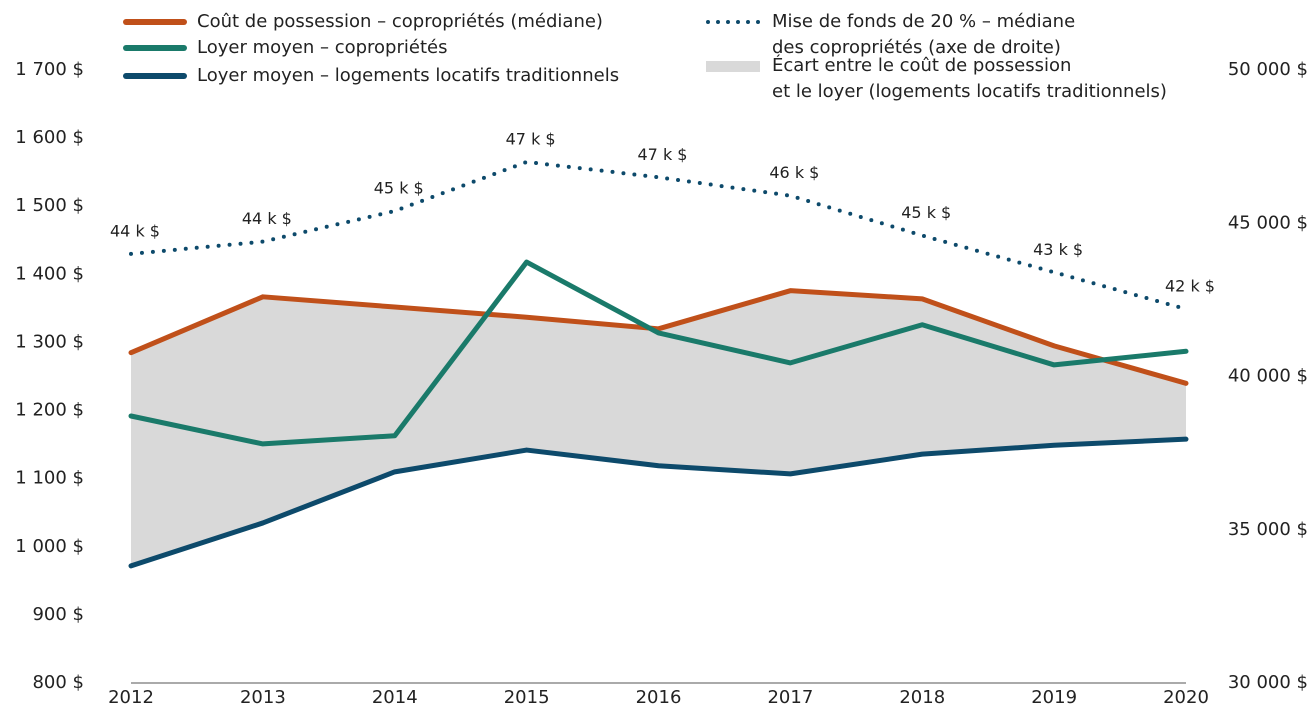 This screenshot has width=1312, height=711. I want to click on y2-tick-label: 40 000 $, so click(1268, 376).